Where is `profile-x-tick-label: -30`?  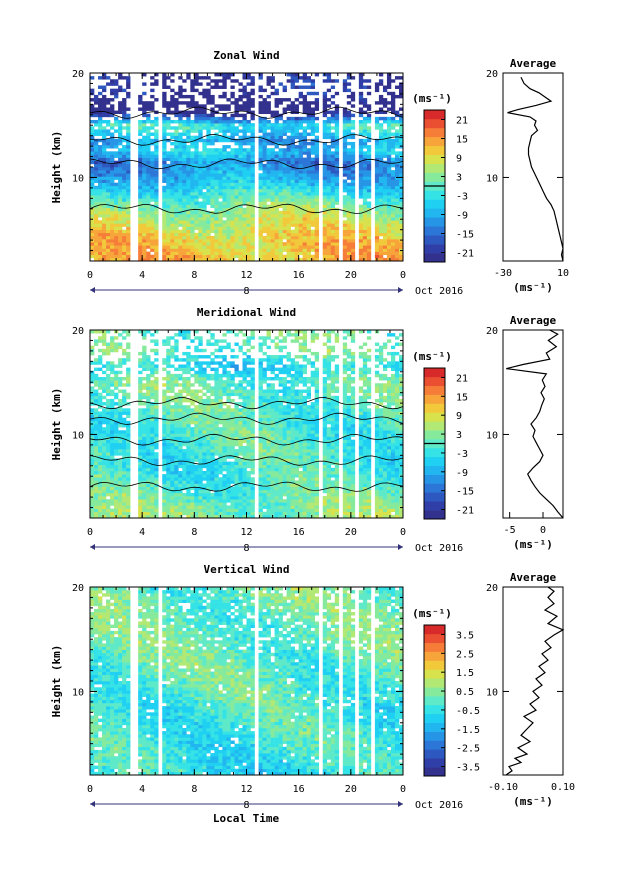
profile-x-tick-label: -30 is located at coordinates (503, 273).